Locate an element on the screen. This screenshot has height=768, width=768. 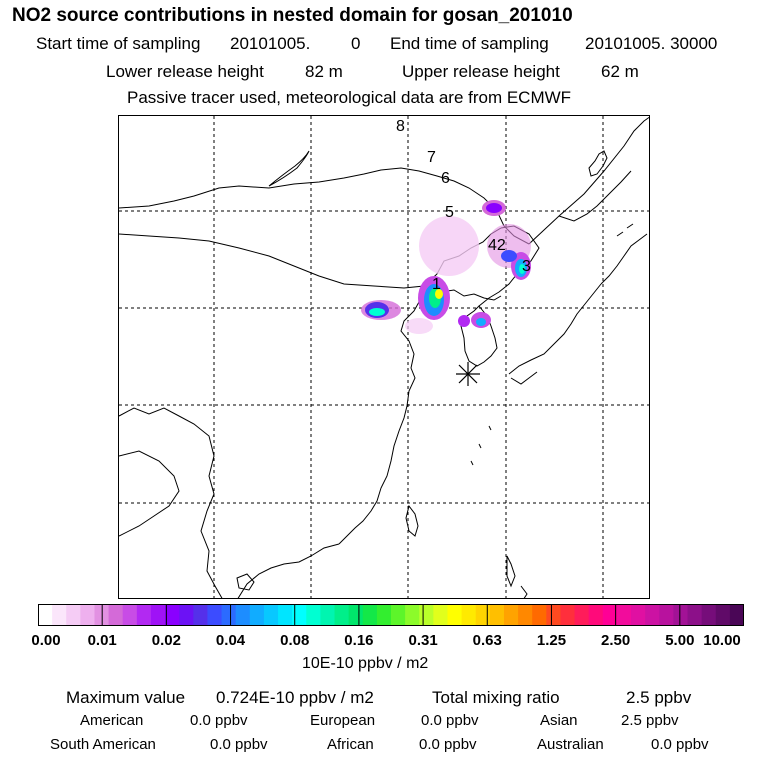
colorbar-tick-label: 0.04 is located at coordinates (230, 640).